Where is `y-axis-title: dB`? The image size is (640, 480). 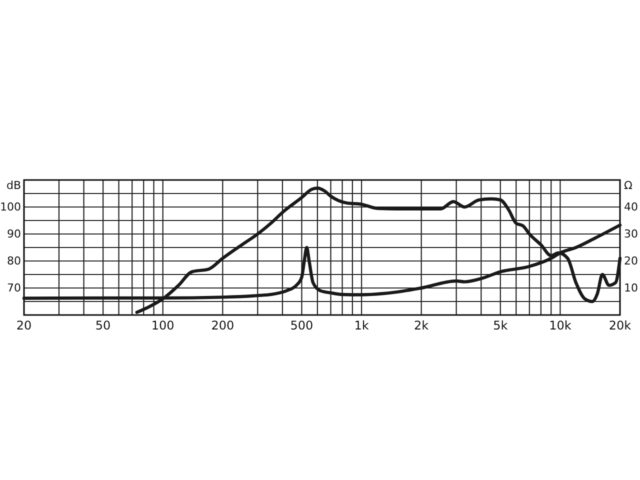 y-axis-title: dB is located at coordinates (13, 185).